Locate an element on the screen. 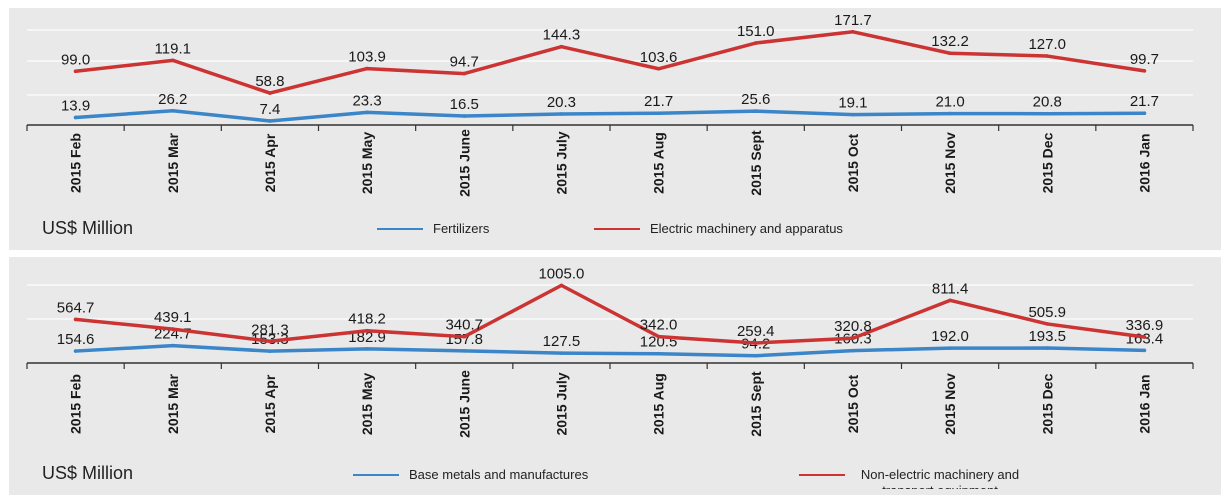 This screenshot has height=495, width=1224. data-label: 20.3 is located at coordinates (561, 102).